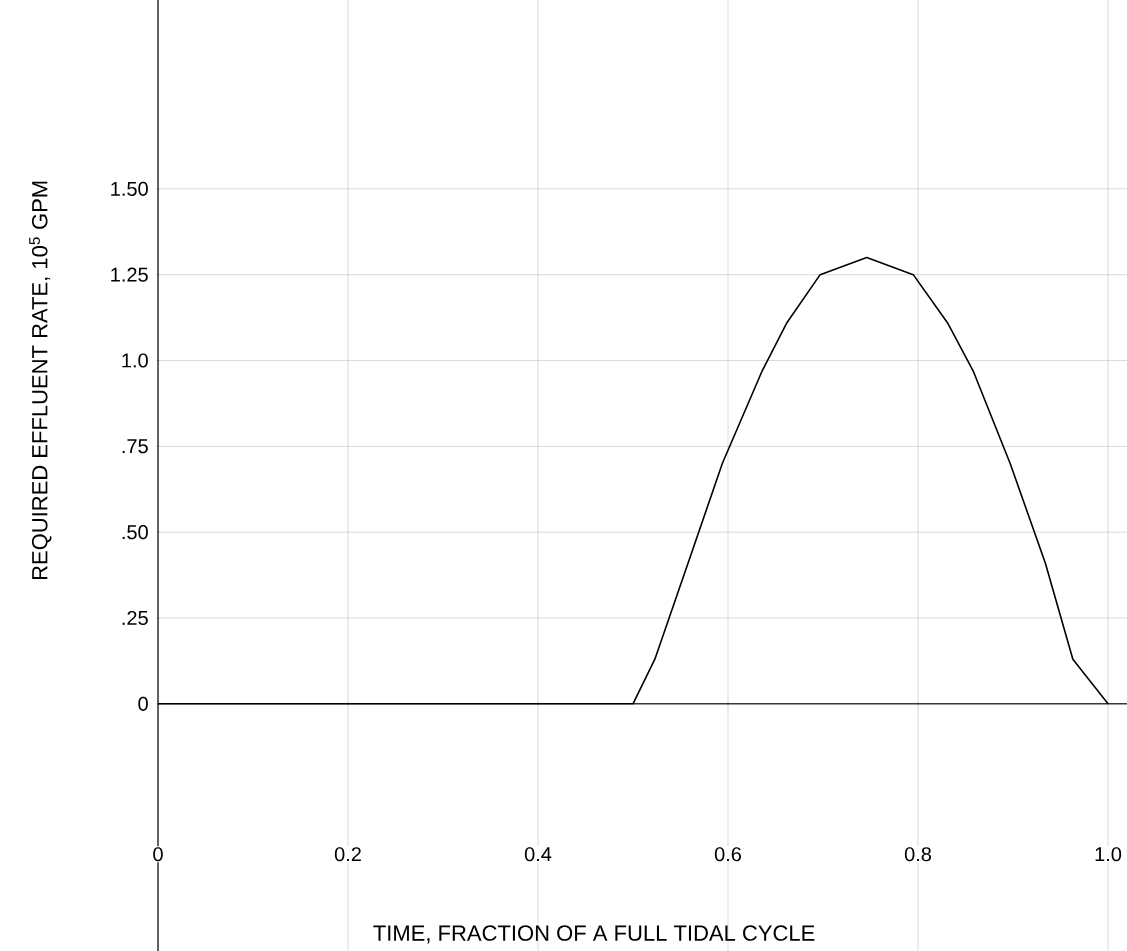 This screenshot has height=951, width=1127. What do you see at coordinates (135, 360) in the screenshot?
I see `y-tick-label: 1.0` at bounding box center [135, 360].